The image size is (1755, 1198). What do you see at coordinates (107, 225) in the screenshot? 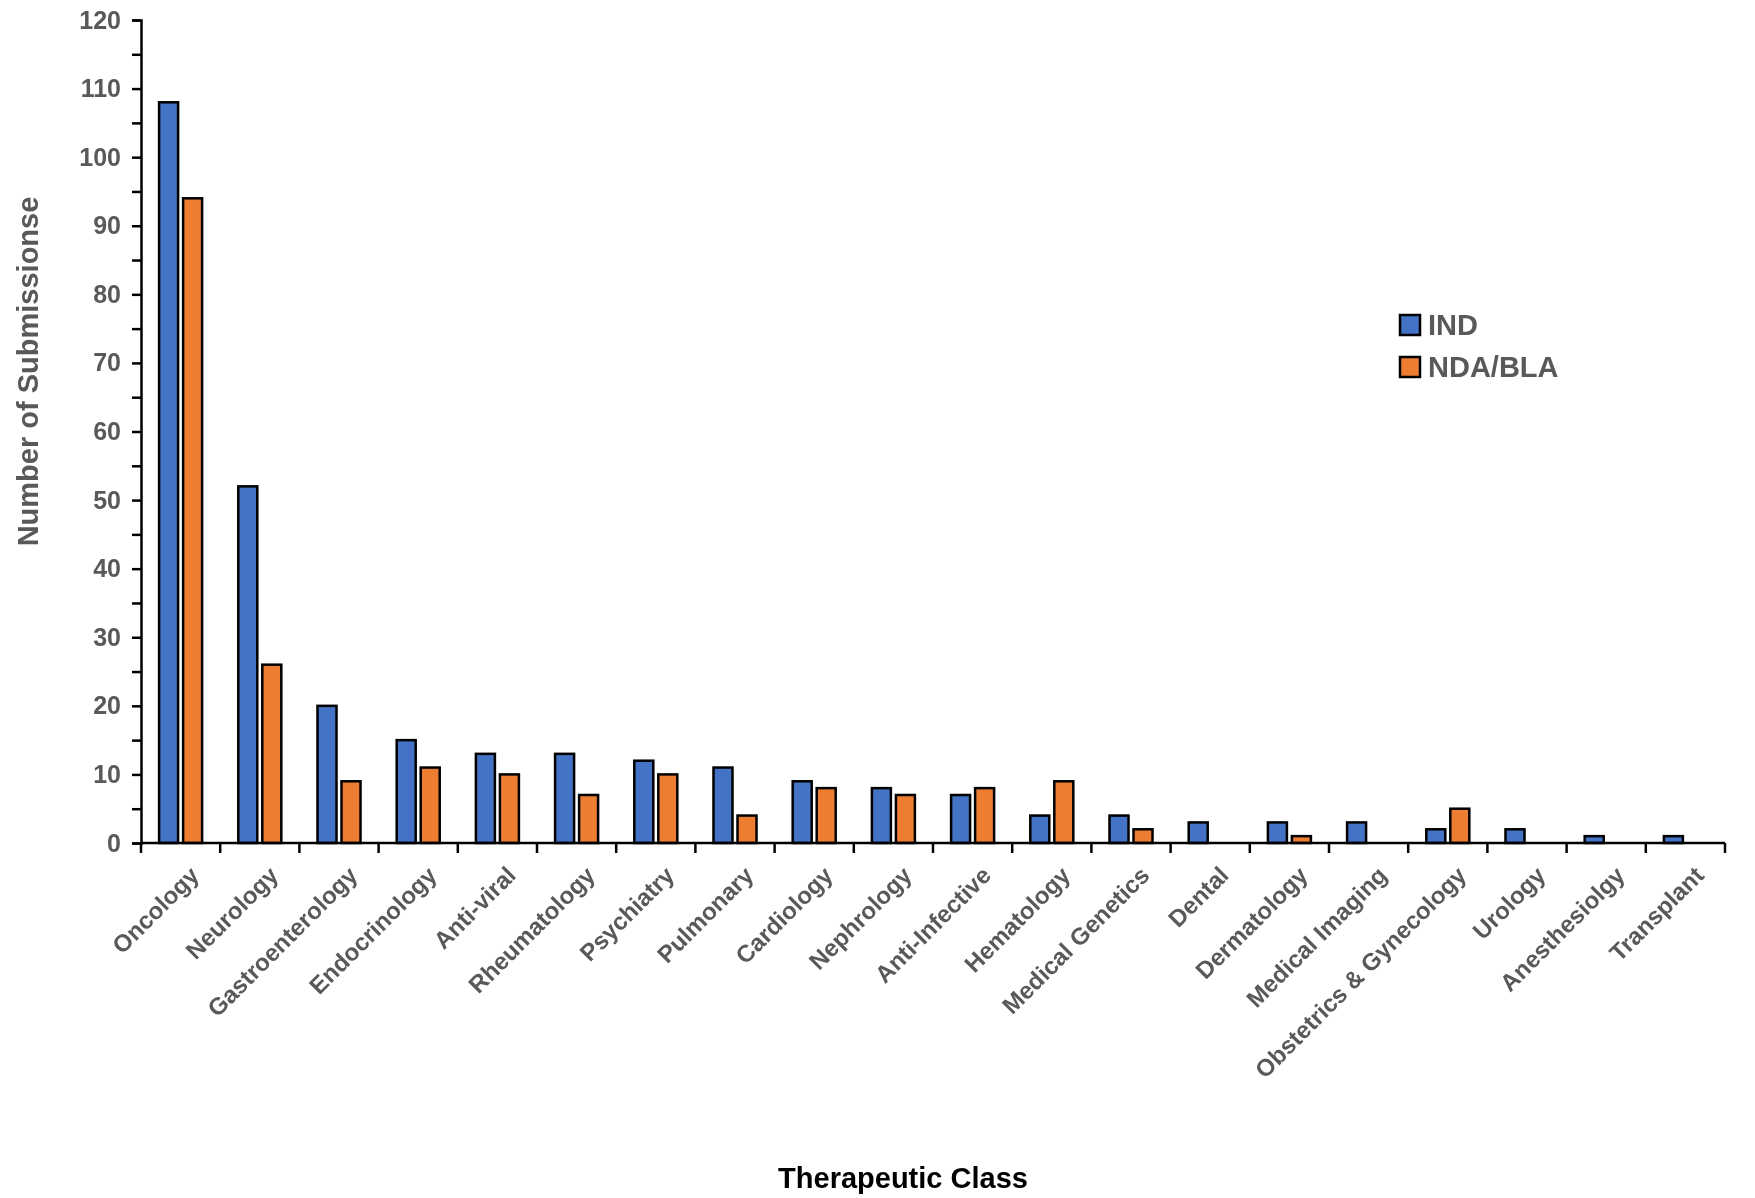
I see `y-tick-label: 90` at bounding box center [107, 225].